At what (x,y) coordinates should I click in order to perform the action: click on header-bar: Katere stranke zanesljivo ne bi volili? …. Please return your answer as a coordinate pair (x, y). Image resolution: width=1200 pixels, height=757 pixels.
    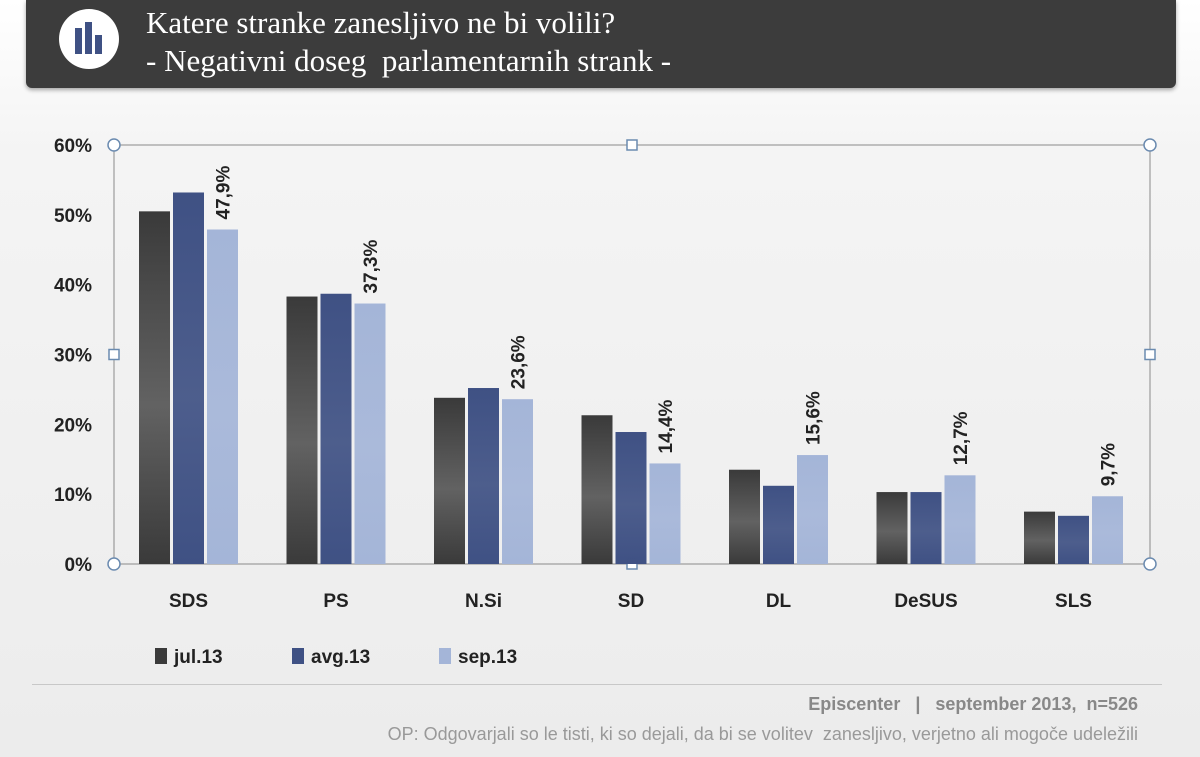
    Looking at the image, I should click on (601, 44).